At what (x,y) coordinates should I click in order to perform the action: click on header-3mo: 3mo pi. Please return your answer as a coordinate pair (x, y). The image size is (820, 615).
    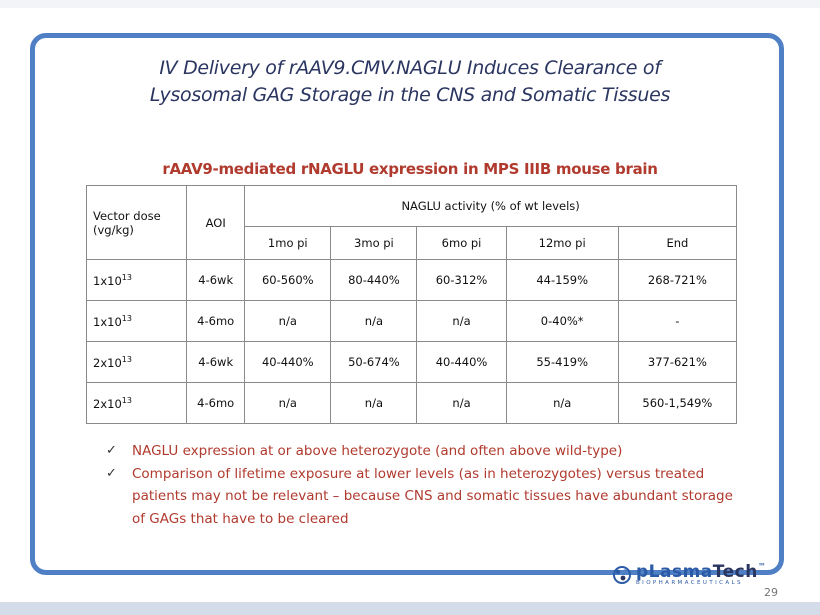
    Looking at the image, I should click on (374, 243).